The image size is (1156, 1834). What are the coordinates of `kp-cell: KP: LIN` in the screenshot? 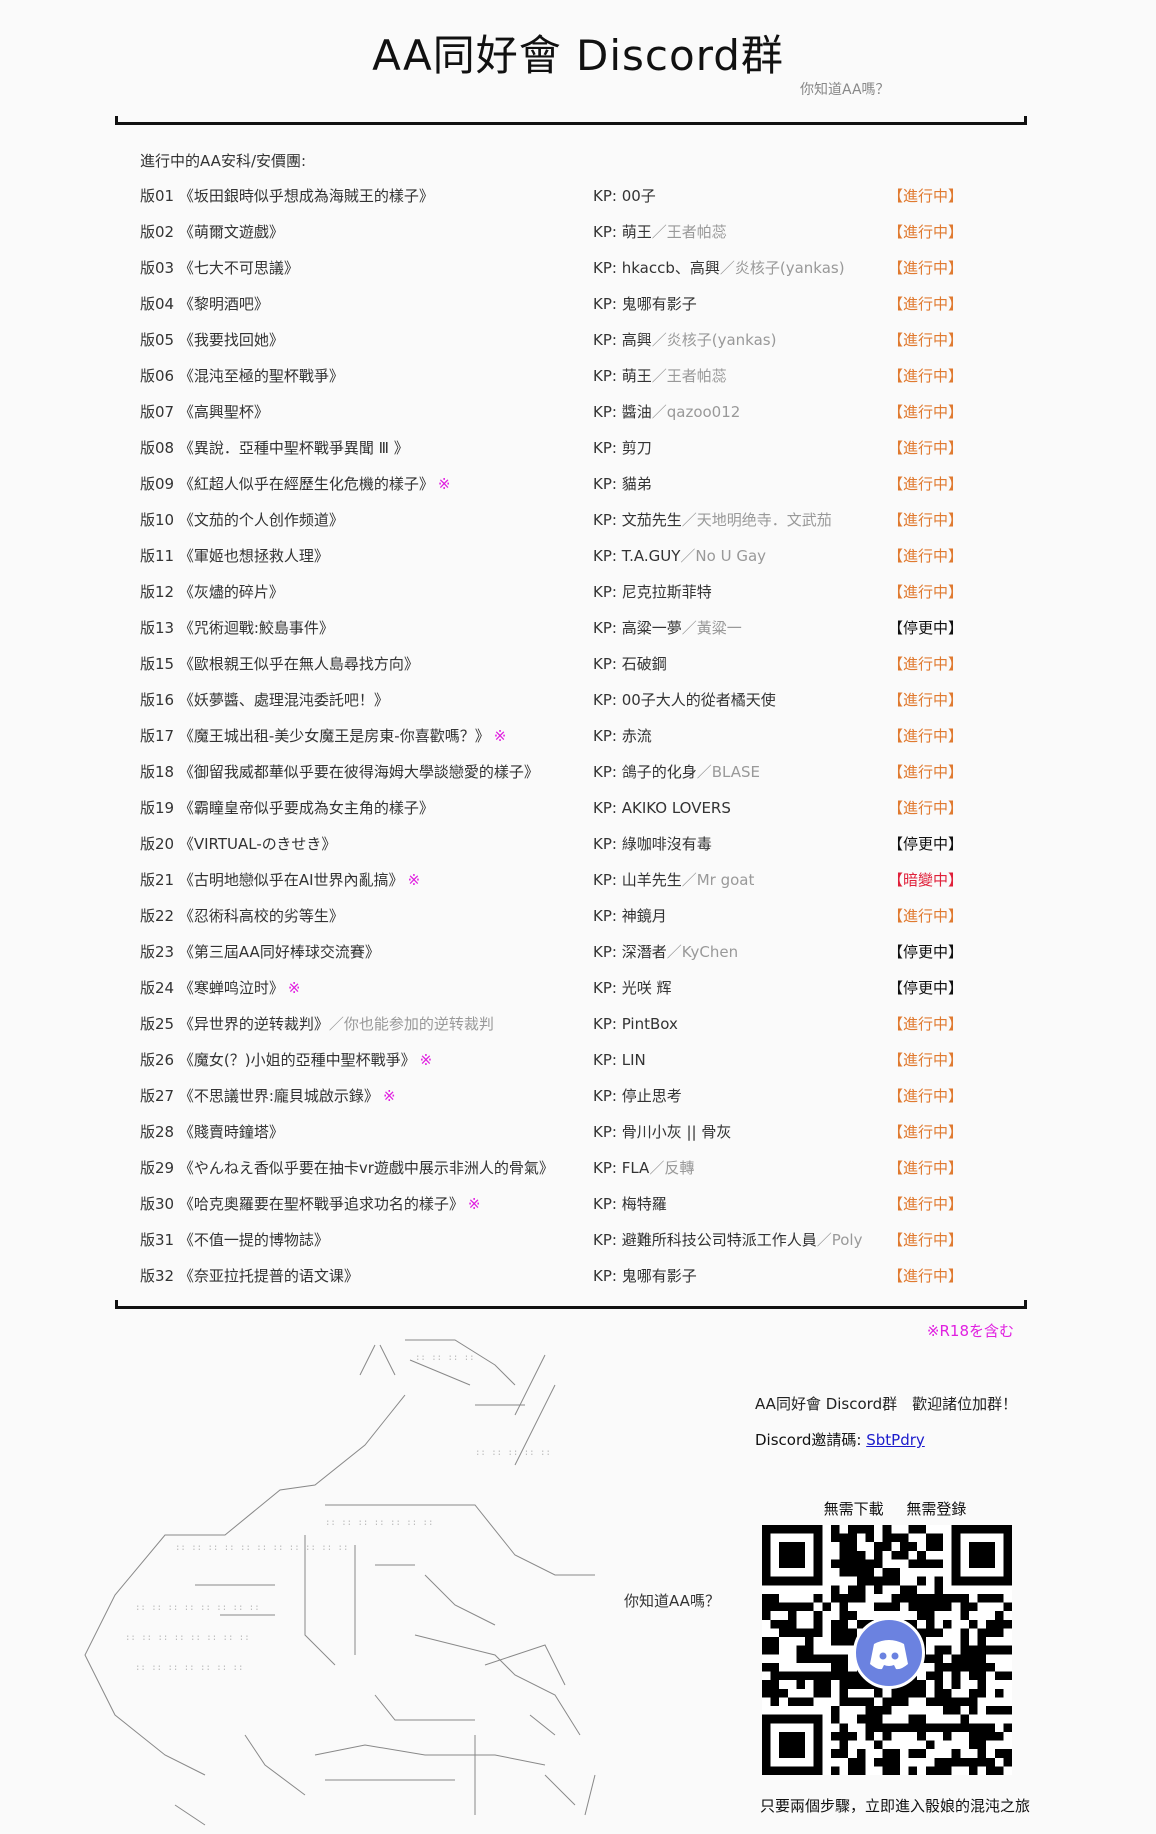 It's located at (619, 1060).